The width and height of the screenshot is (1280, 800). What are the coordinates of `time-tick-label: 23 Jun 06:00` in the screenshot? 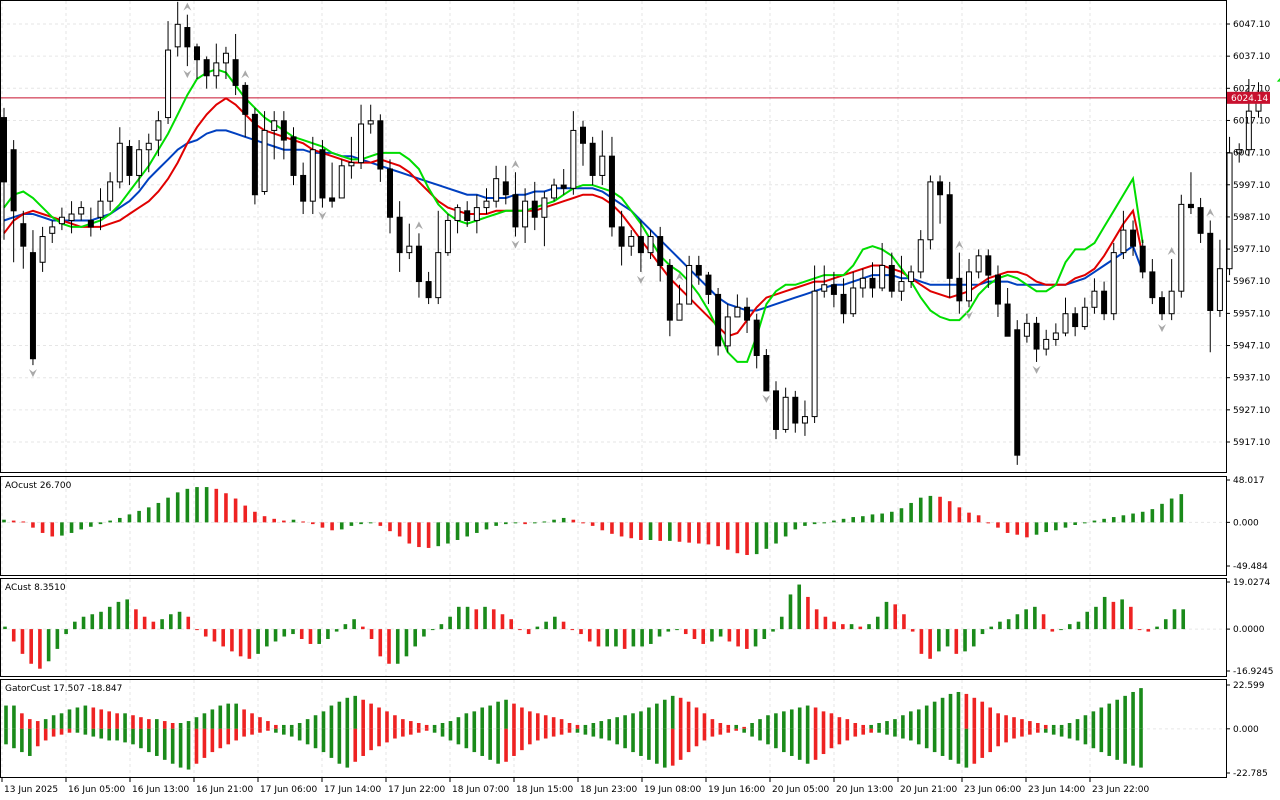 It's located at (992, 790).